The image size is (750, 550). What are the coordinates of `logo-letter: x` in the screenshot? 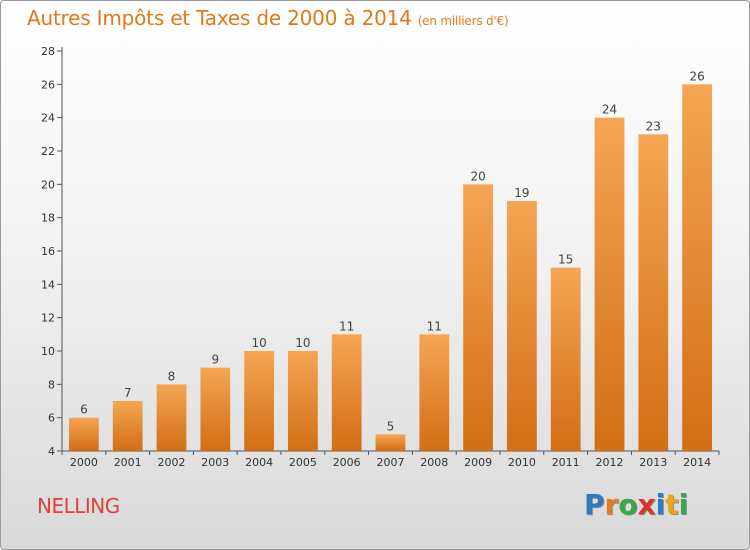 It's located at (646, 504).